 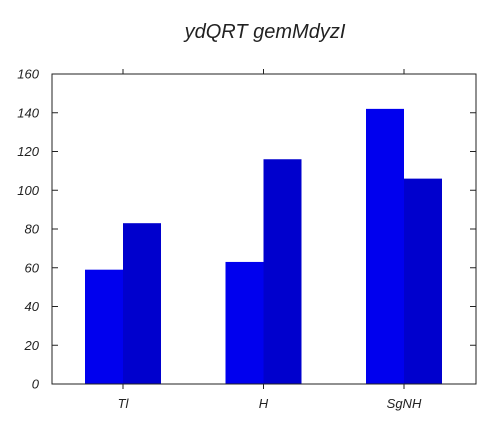 I want to click on chart-title: ydQRT gemMdyzI, so click(x=264, y=32).